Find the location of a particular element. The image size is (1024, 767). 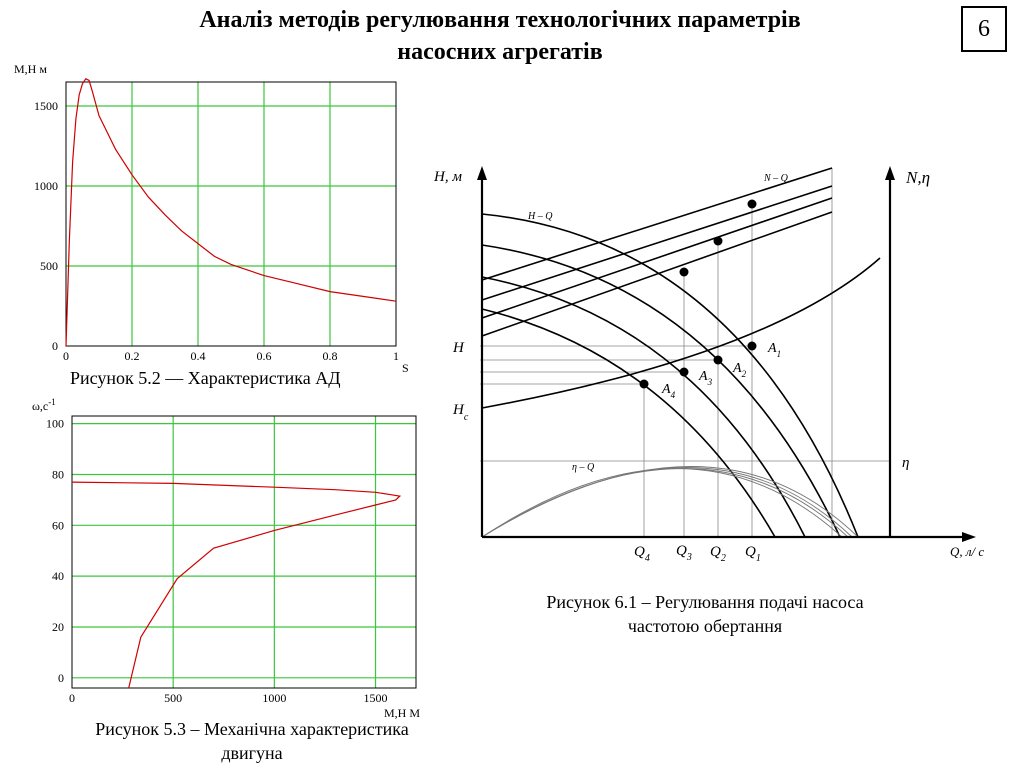

point-a4 is located at coordinates (644, 384).